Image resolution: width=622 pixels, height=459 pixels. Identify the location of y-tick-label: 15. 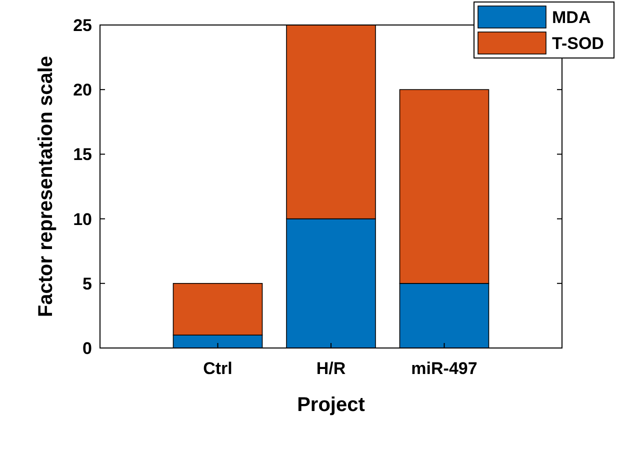
(82, 154).